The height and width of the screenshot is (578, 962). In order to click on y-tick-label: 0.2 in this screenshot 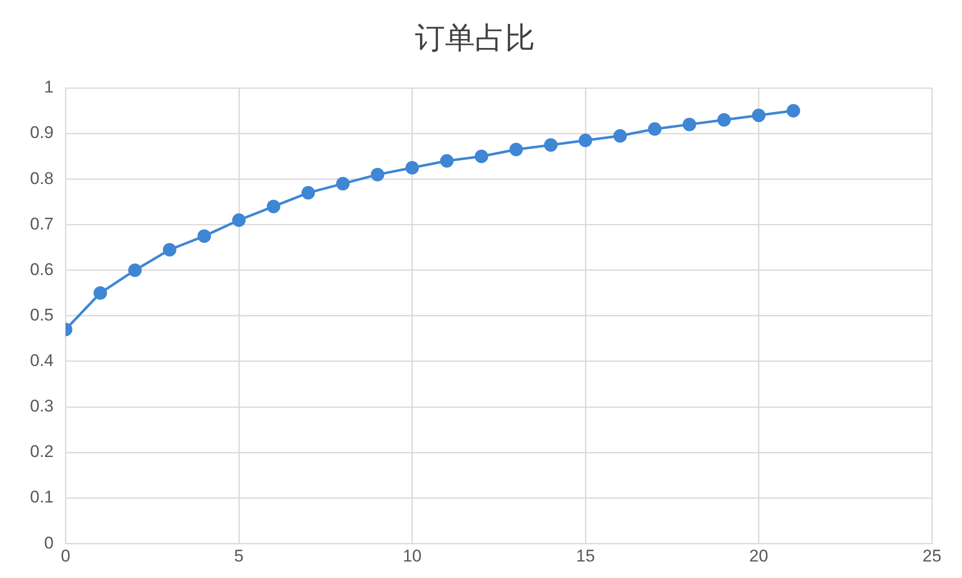, I will do `click(42, 452)`.